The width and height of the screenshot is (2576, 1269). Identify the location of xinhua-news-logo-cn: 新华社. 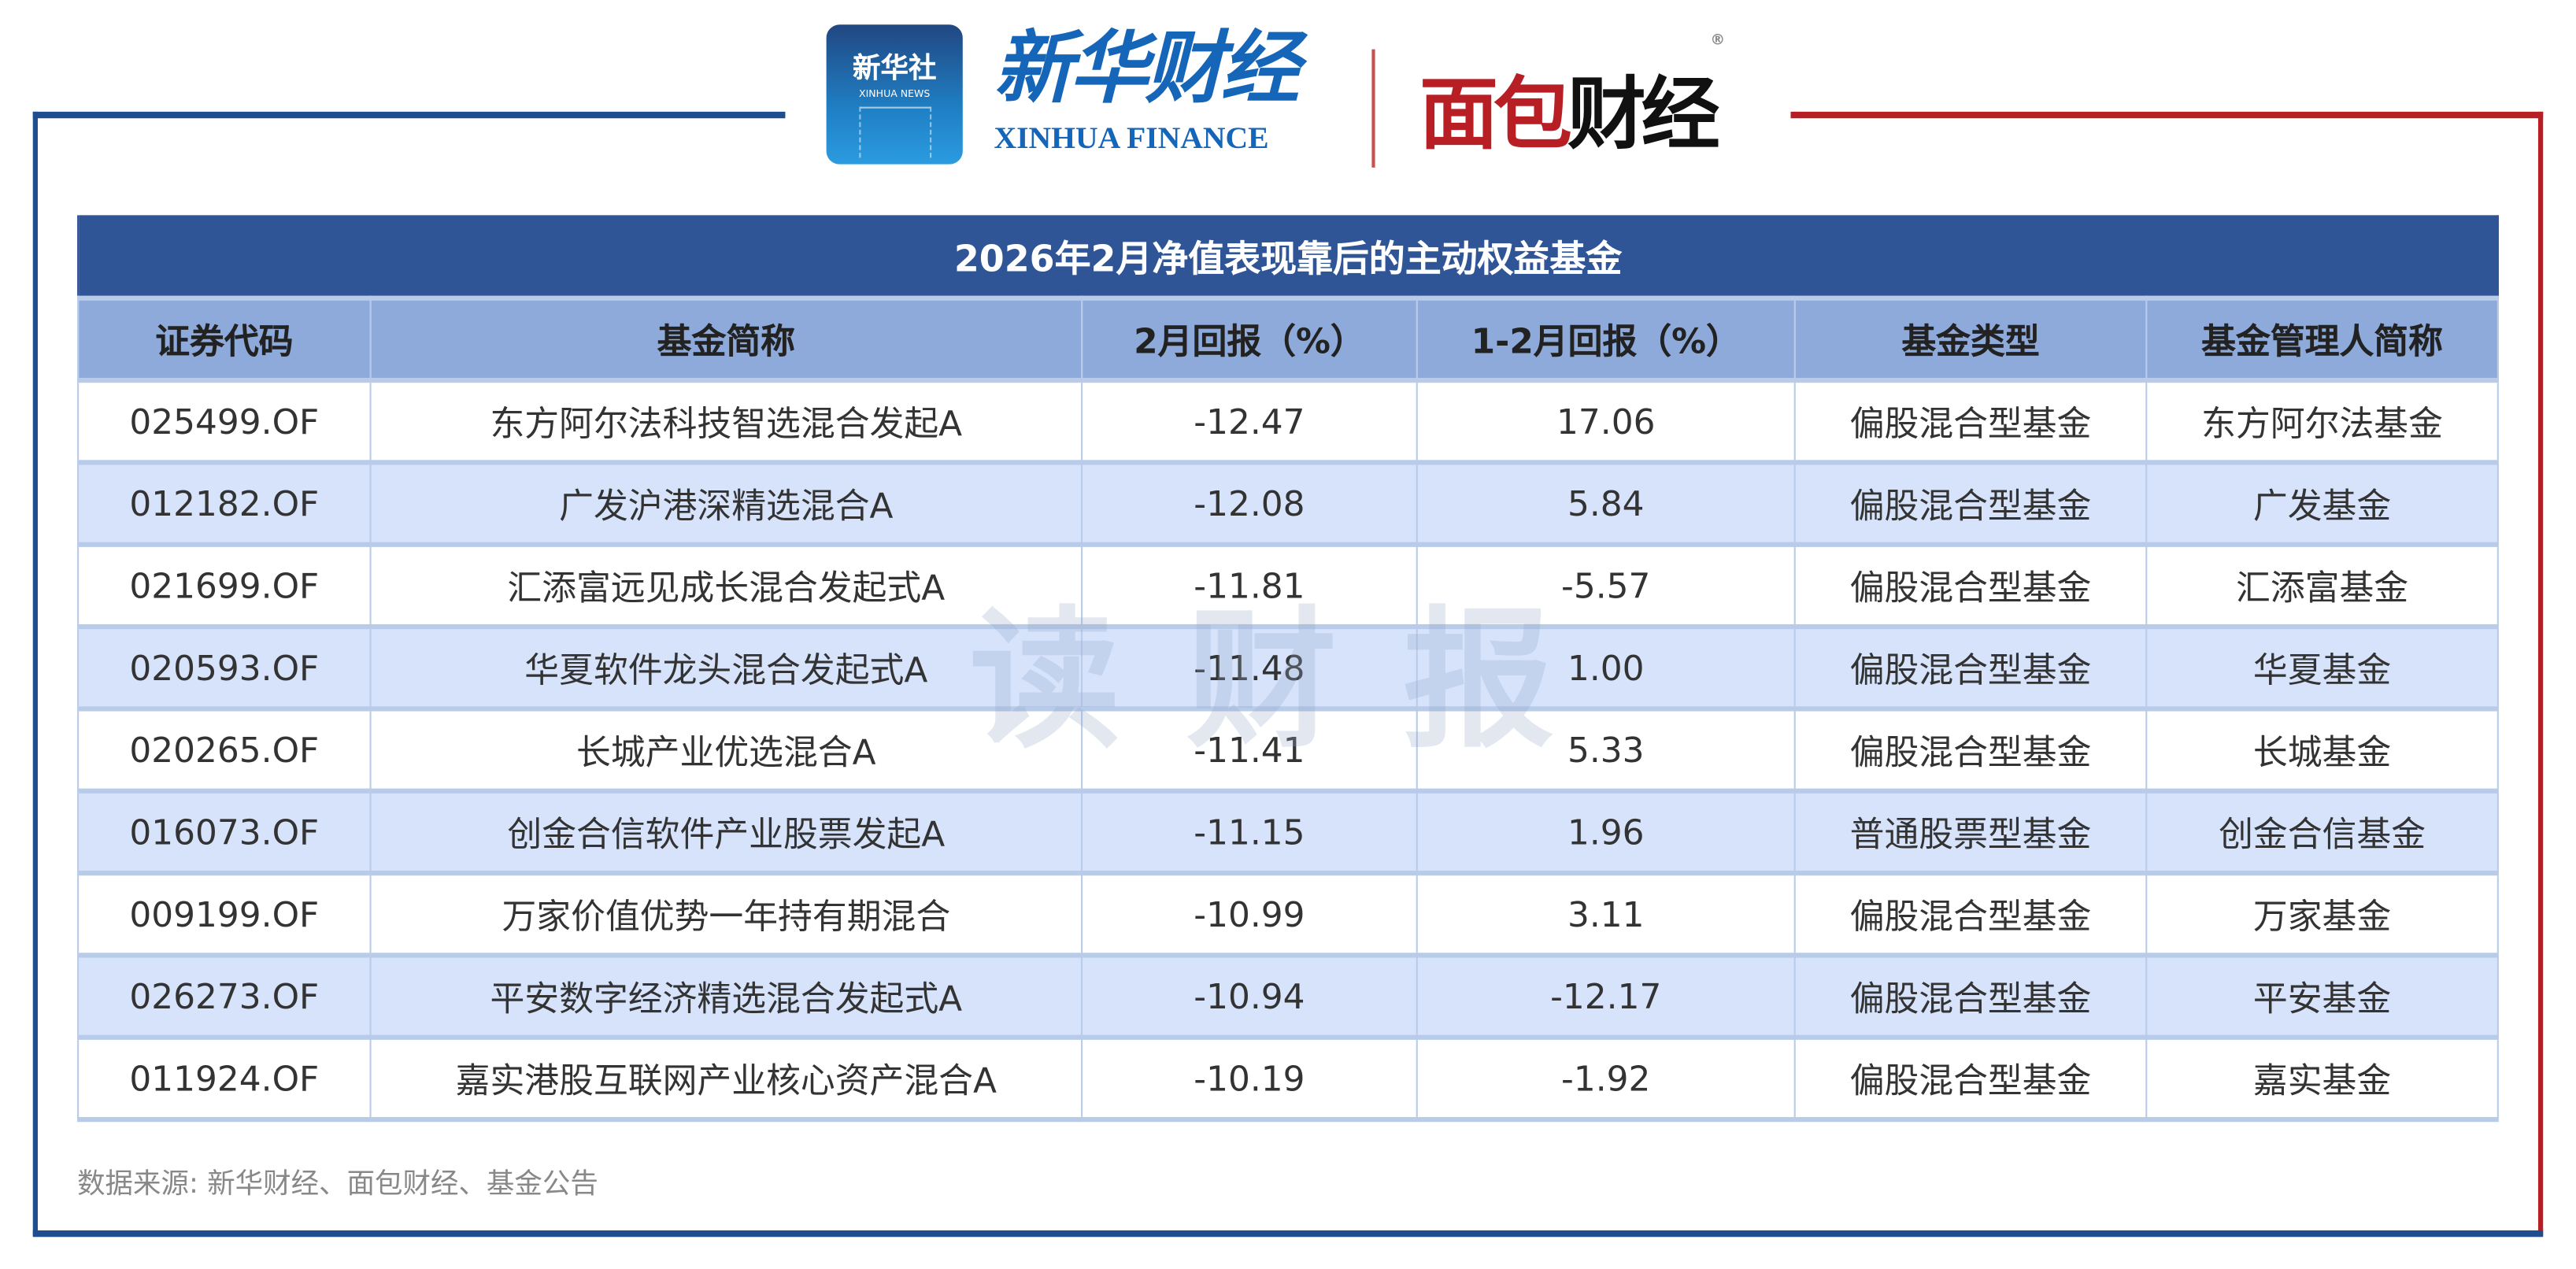
(894, 69).